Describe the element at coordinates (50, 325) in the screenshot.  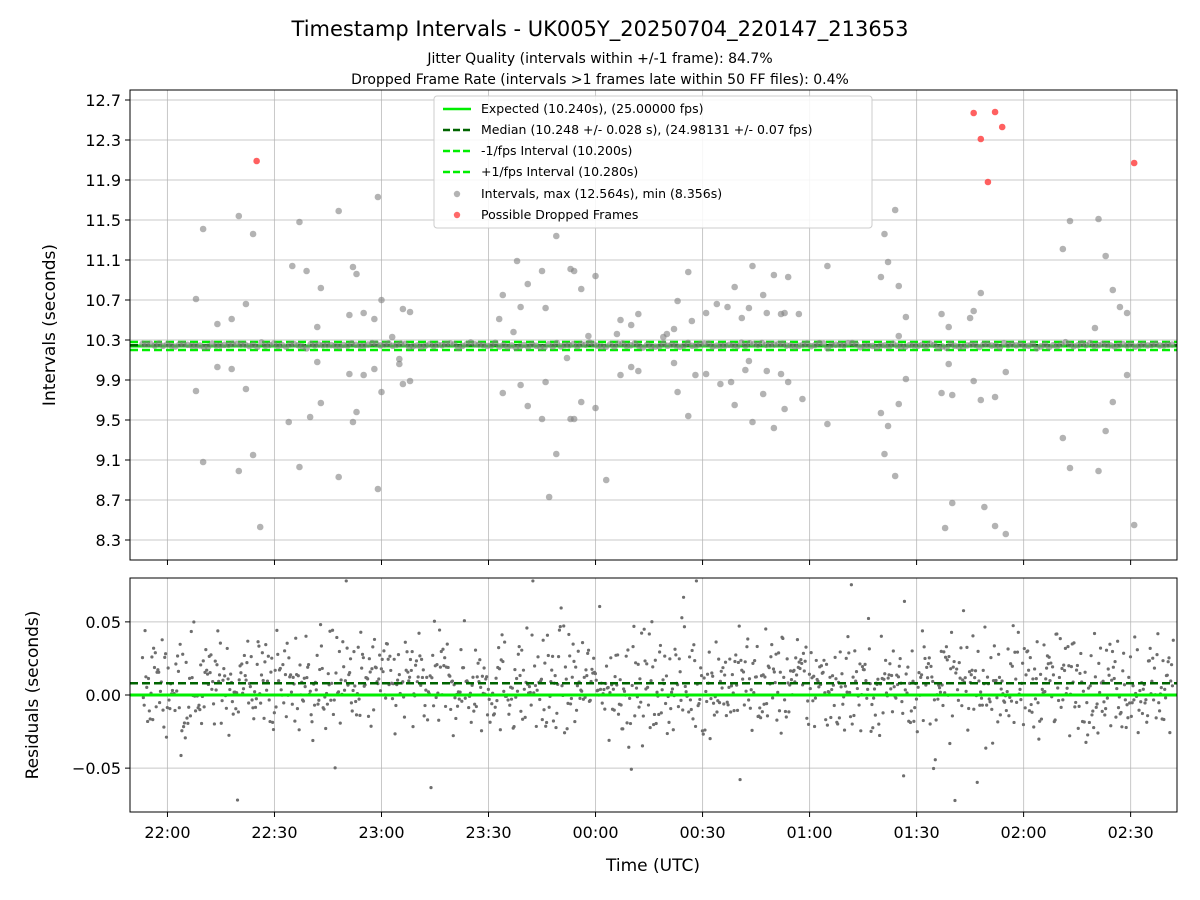
I see `top-y-axis-label: Intervals (seconds)` at that location.